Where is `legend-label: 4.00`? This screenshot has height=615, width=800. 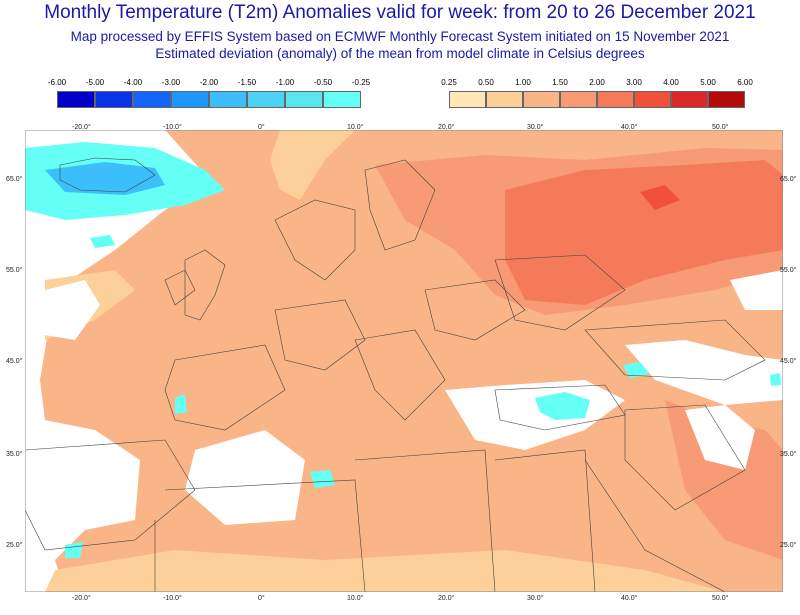
legend-label: 4.00 is located at coordinates (671, 82).